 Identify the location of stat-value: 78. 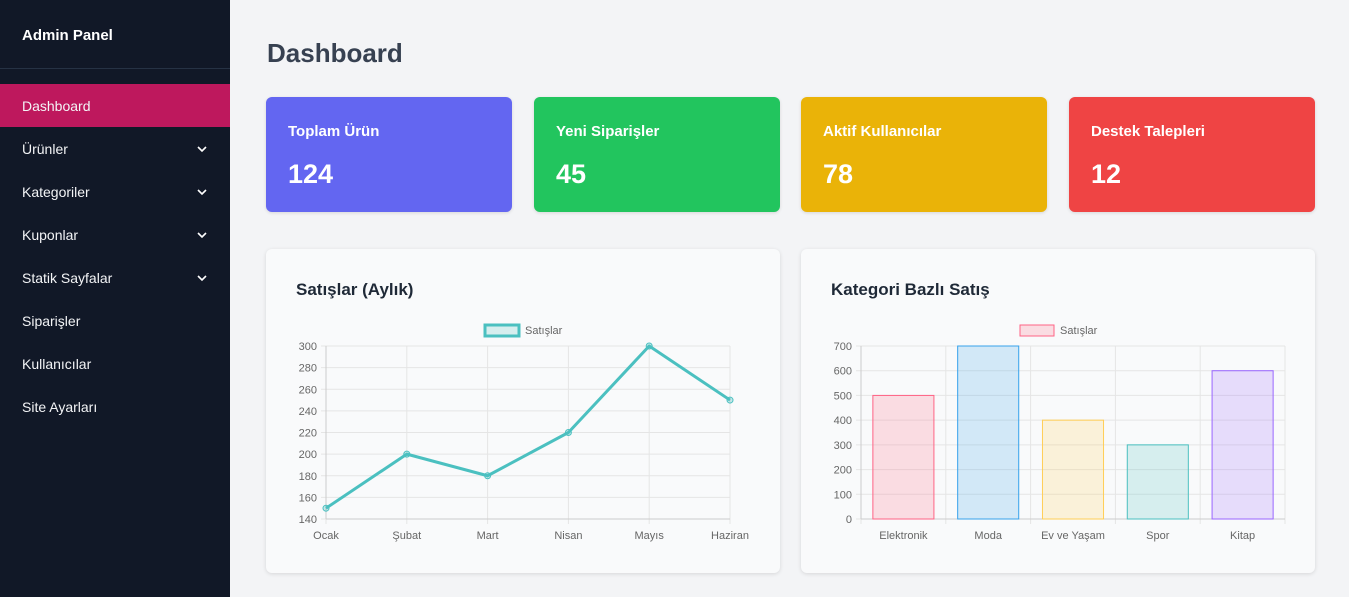
(838, 174).